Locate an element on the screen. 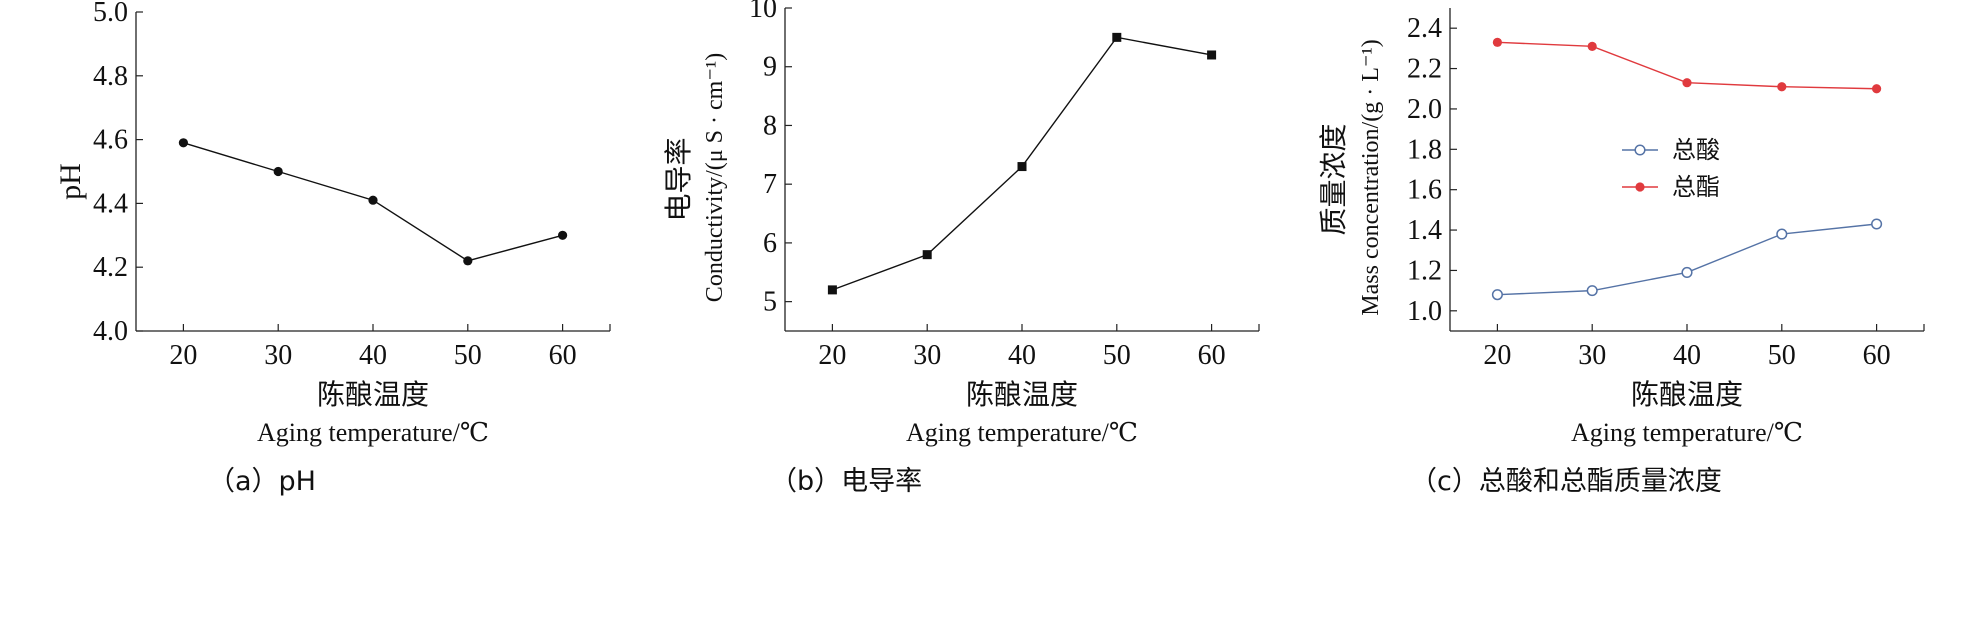 The width and height of the screenshot is (1973, 618). y-axis-title-en: pH is located at coordinates (70, 181).